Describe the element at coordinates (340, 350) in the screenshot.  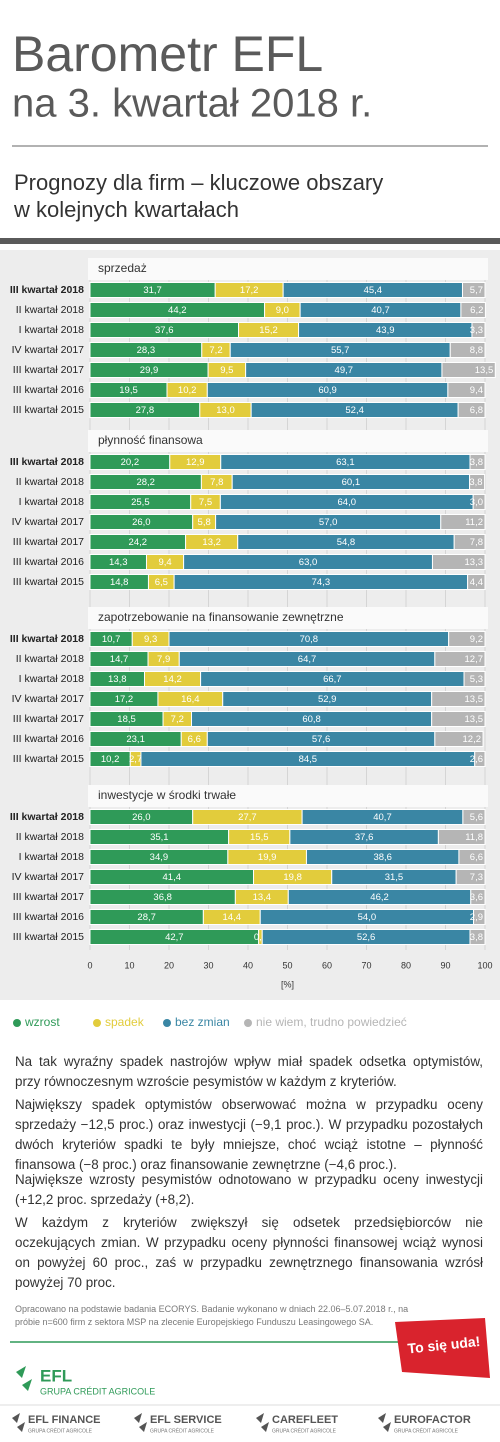
I see `value-label: 55,7` at that location.